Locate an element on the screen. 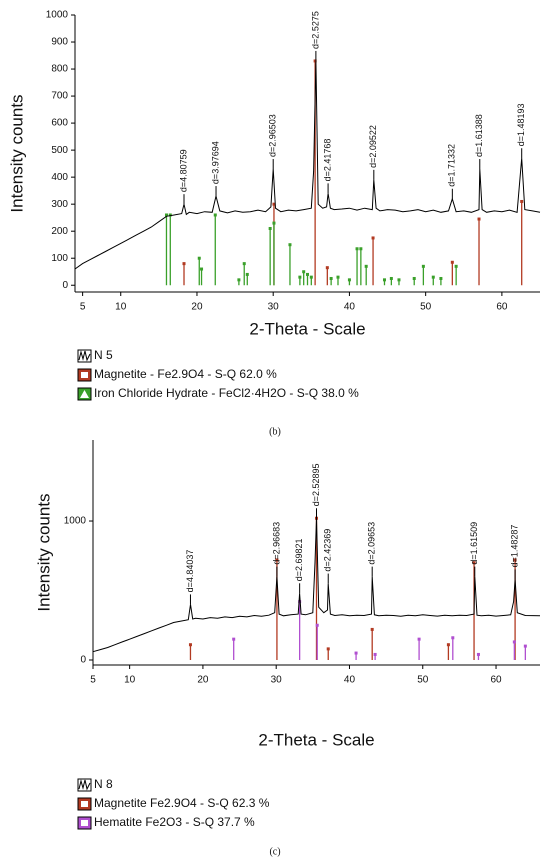  figure-caption: (b) is located at coordinates (275, 431).